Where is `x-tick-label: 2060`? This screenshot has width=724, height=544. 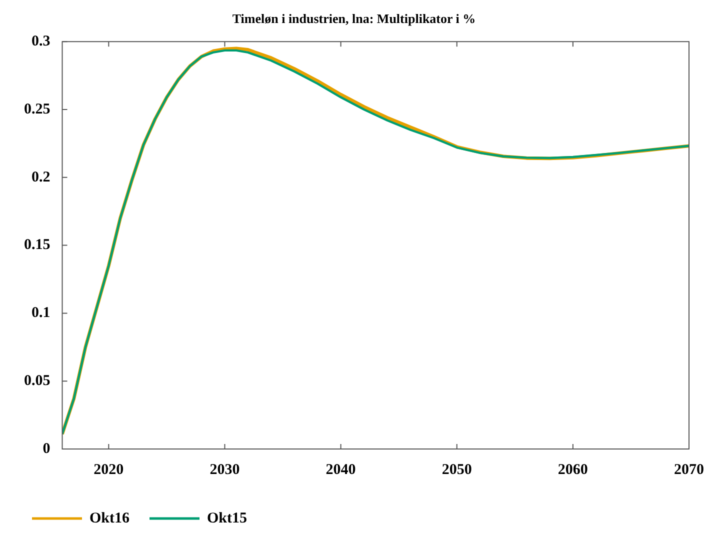 x-tick-label: 2060 is located at coordinates (573, 470).